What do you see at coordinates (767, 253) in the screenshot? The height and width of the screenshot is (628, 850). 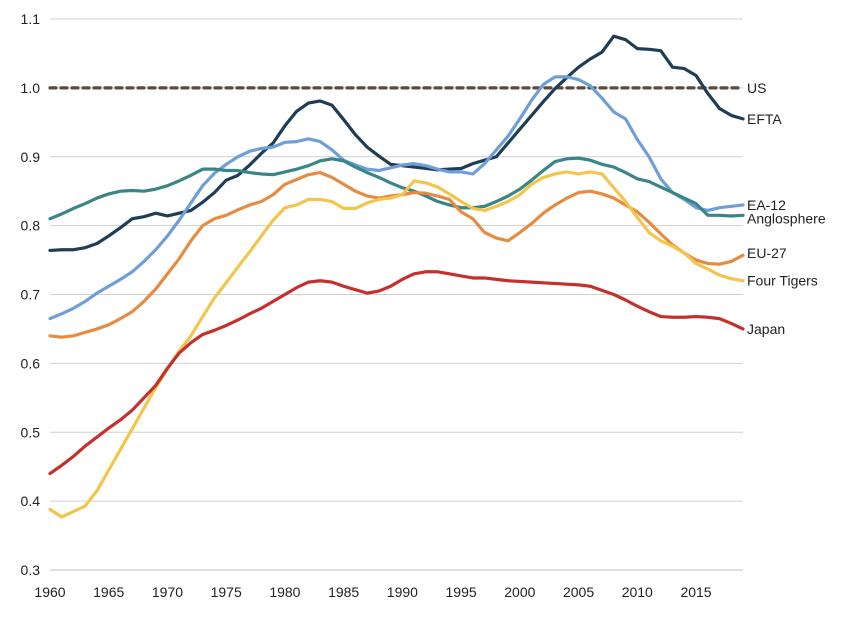 I see `series-label-eu-27: EU-27` at bounding box center [767, 253].